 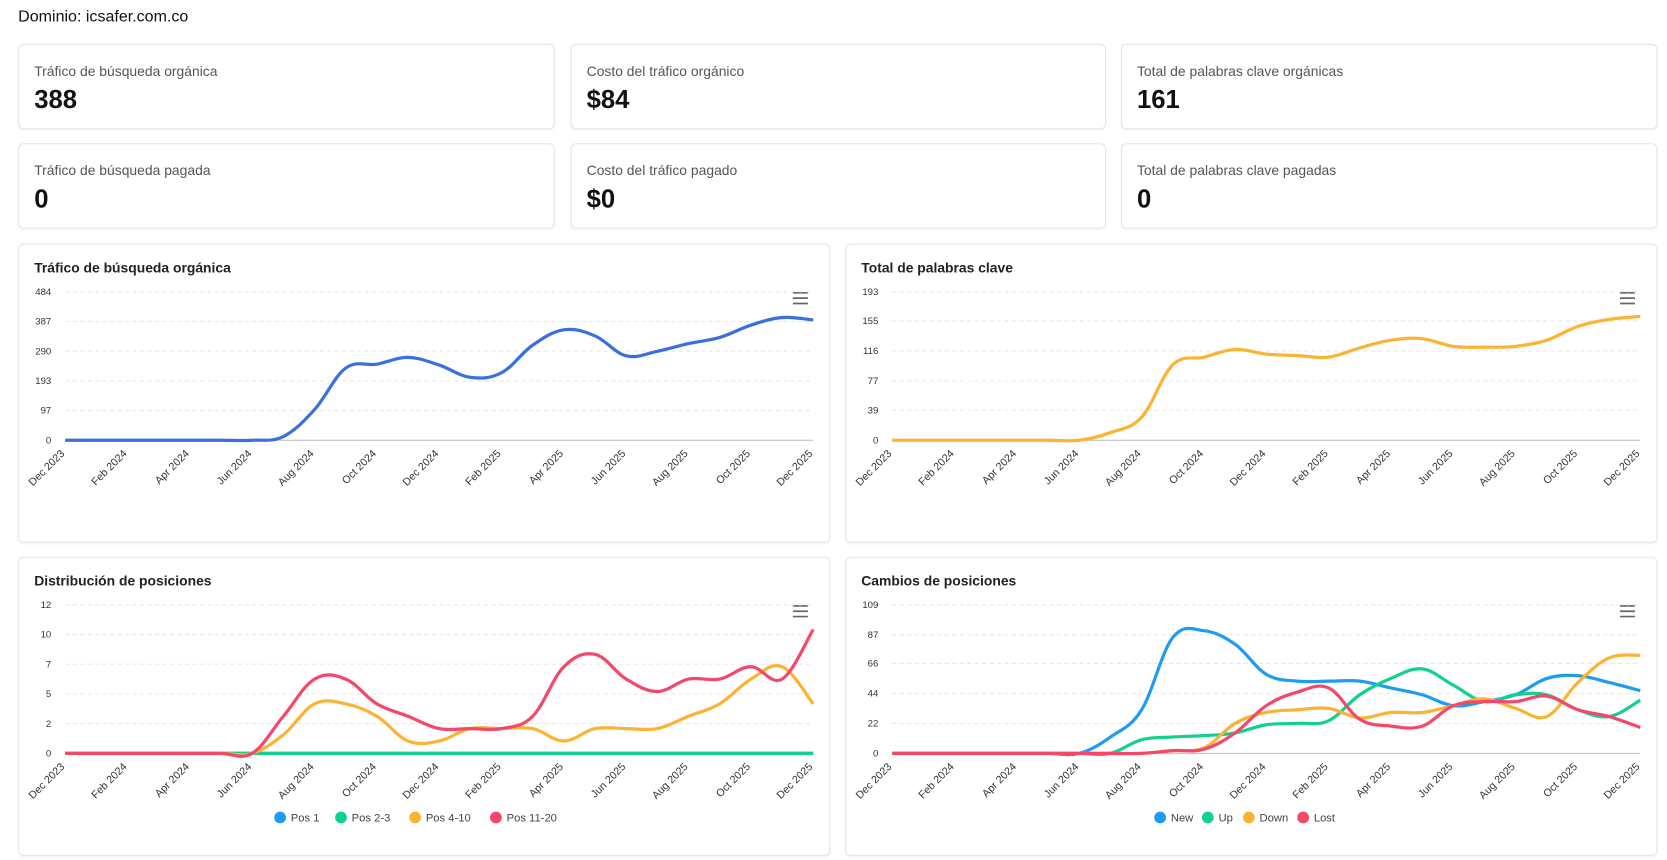 What do you see at coordinates (873, 724) in the screenshot?
I see `y-tick-label: 22` at bounding box center [873, 724].